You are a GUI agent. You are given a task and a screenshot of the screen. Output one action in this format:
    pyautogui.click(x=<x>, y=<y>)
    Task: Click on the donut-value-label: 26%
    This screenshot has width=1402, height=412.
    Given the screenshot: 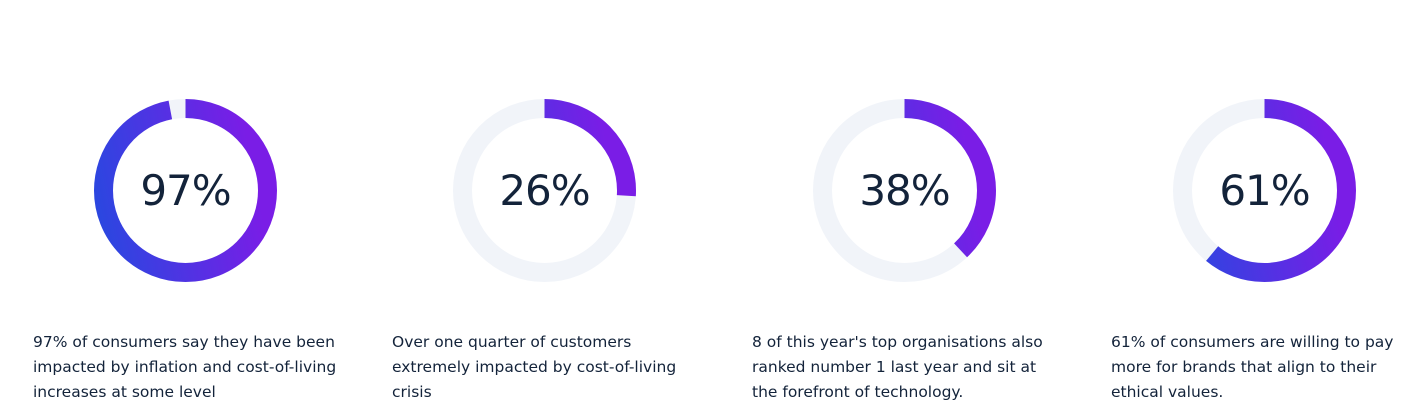 What is the action you would take?
    pyautogui.click(x=544, y=190)
    